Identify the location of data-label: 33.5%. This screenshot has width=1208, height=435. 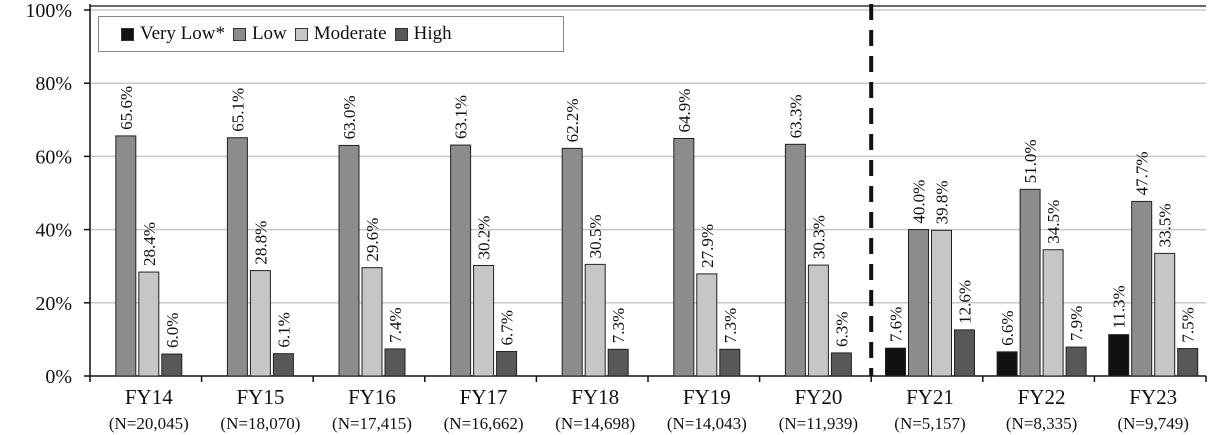
(1165, 225).